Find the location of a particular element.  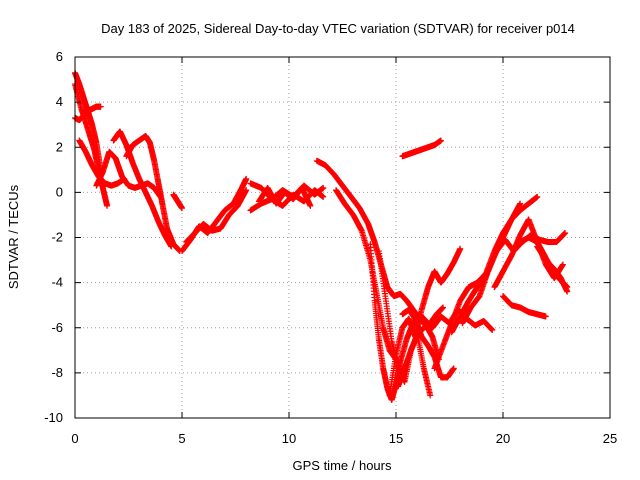

y-tick-label: 2 is located at coordinates (59, 146).